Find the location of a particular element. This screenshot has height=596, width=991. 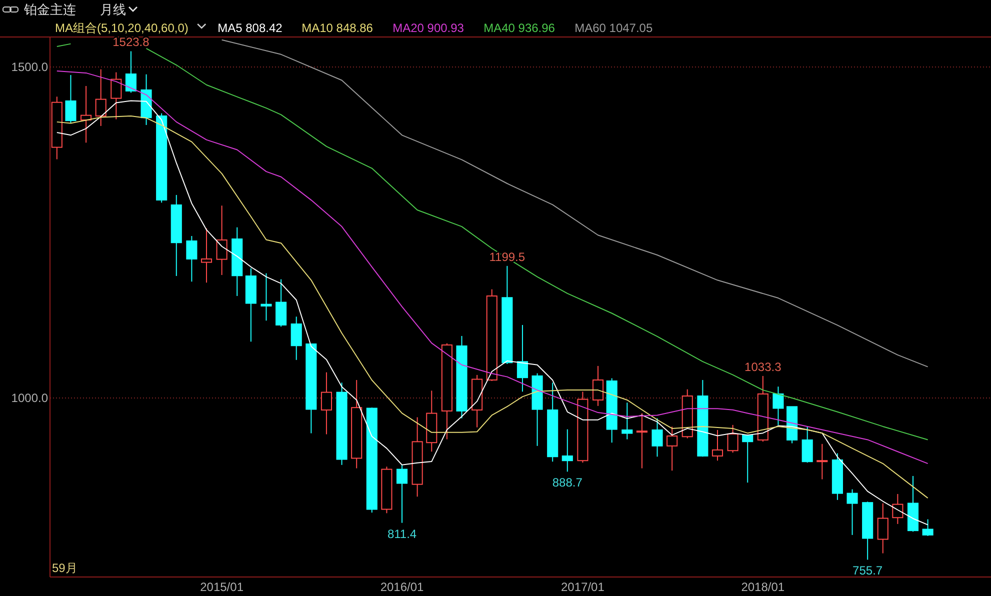

text: MA60 1047.05 is located at coordinates (613, 28).